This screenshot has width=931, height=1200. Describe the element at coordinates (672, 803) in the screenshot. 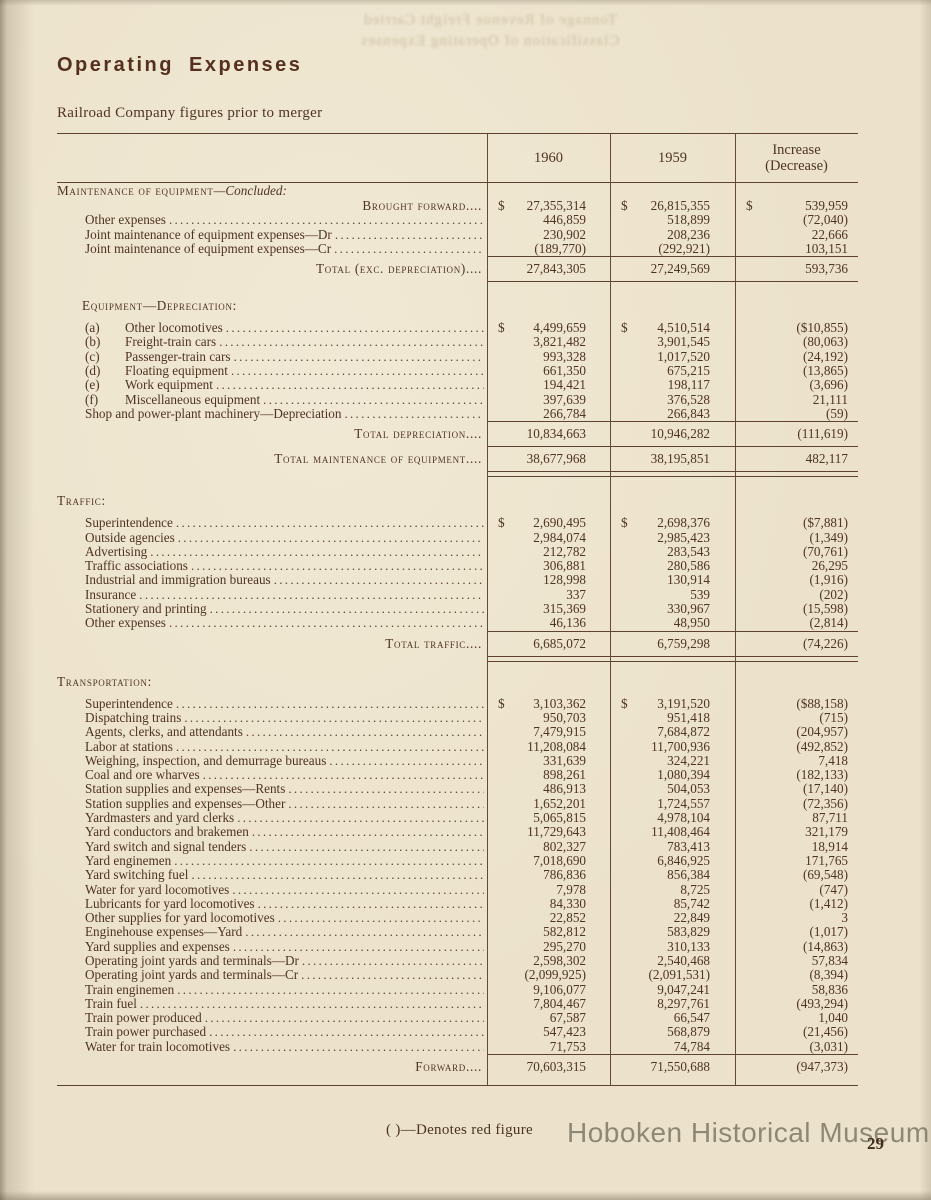

I see `value-cell: 1,724,557` at that location.